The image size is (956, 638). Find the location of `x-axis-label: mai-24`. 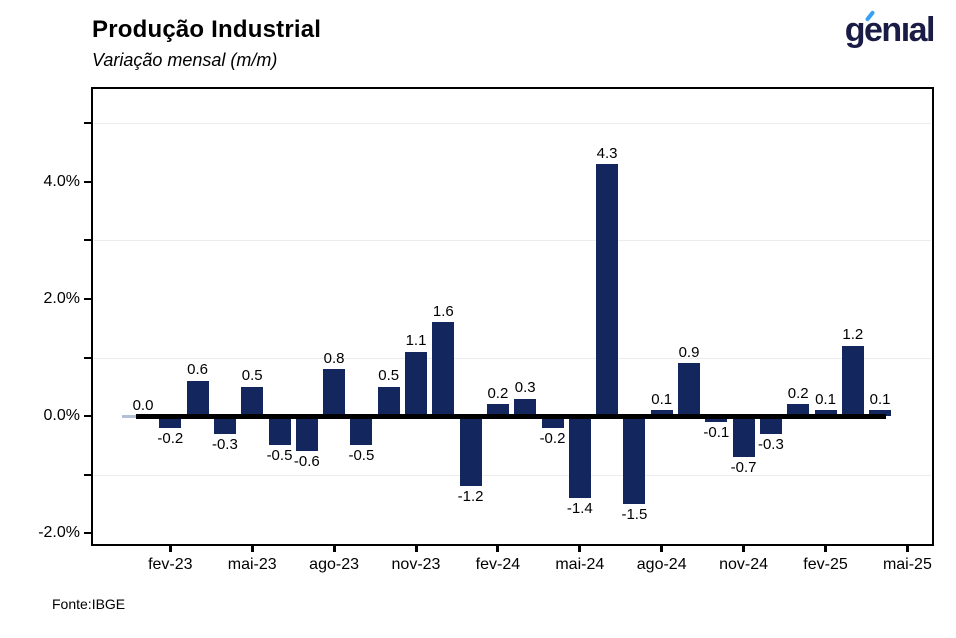

x-axis-label: mai-24 is located at coordinates (580, 564).